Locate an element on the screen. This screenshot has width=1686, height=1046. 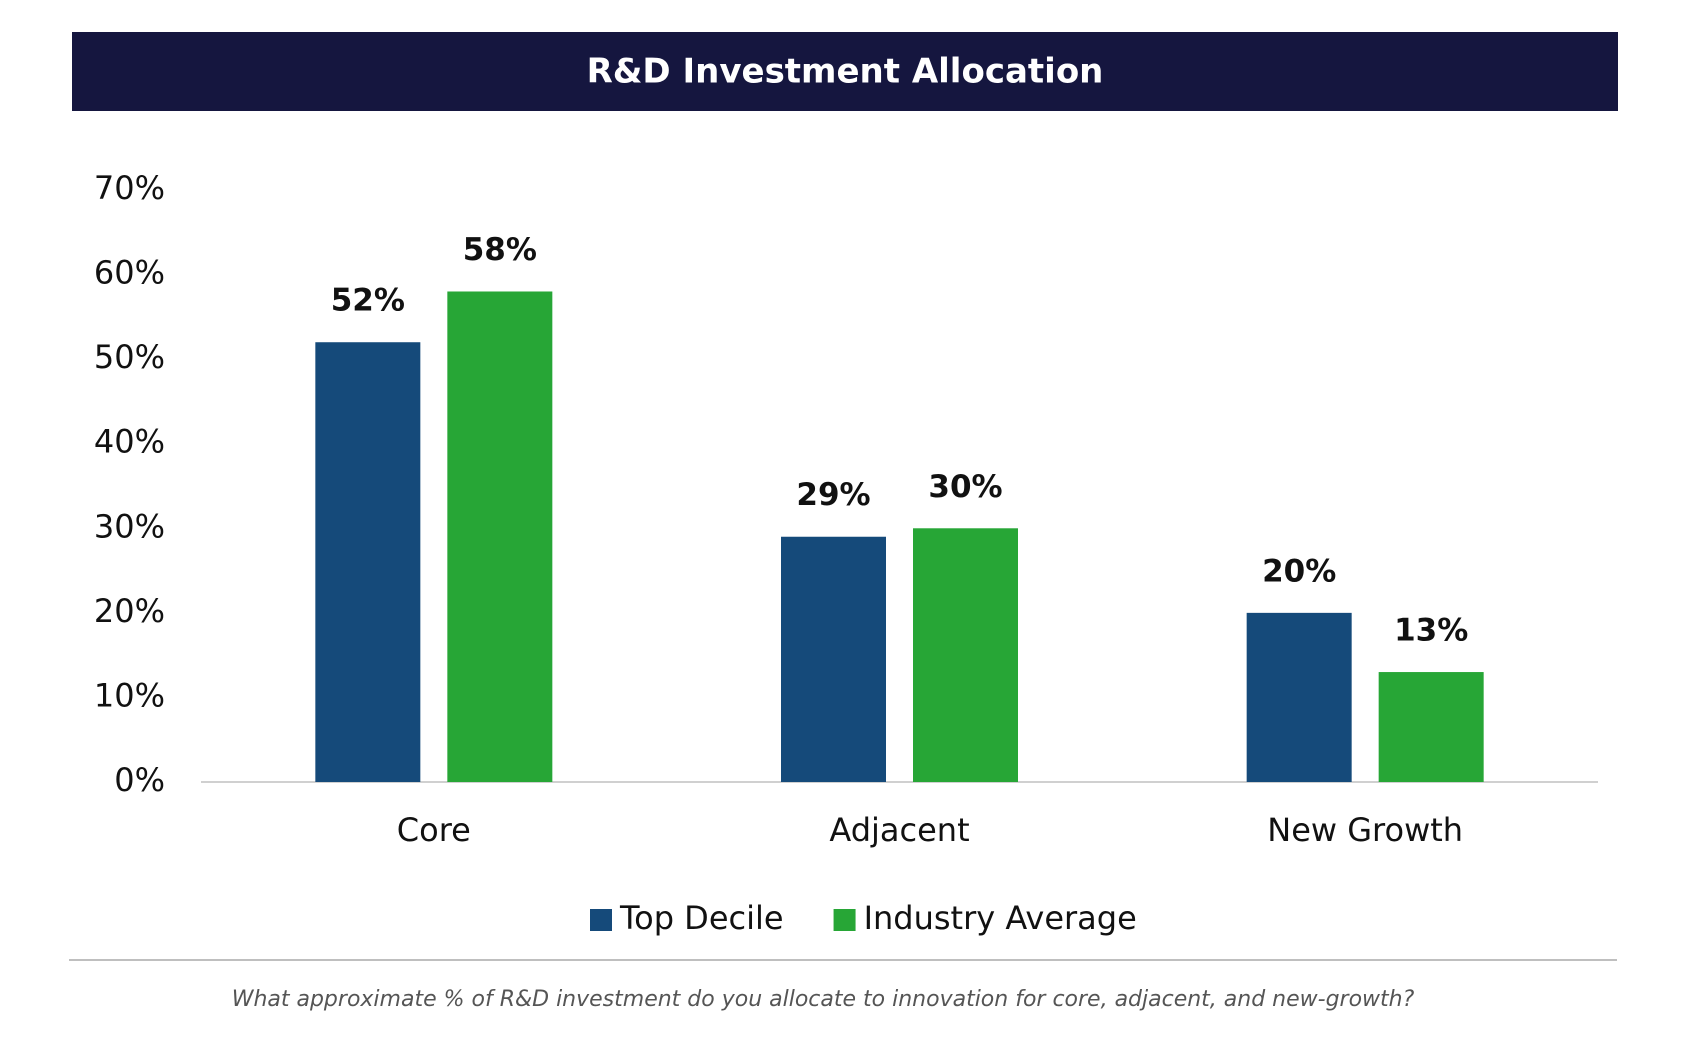
value-label: 29% is located at coordinates (833, 495).